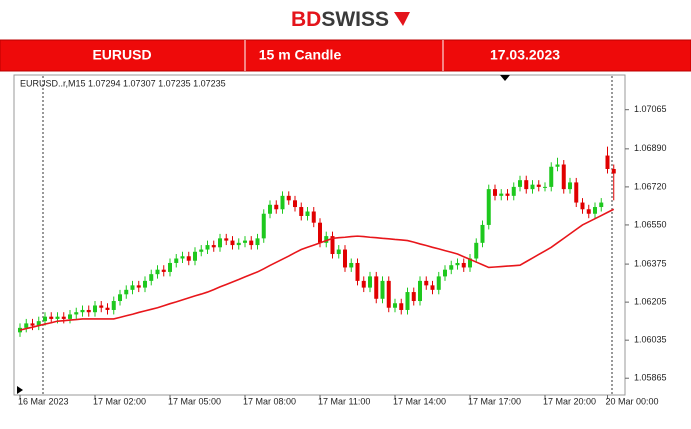 Image resolution: width=691 pixels, height=429 pixels. I want to click on x-tick-label: 17 Mar 08:00, so click(269, 401).